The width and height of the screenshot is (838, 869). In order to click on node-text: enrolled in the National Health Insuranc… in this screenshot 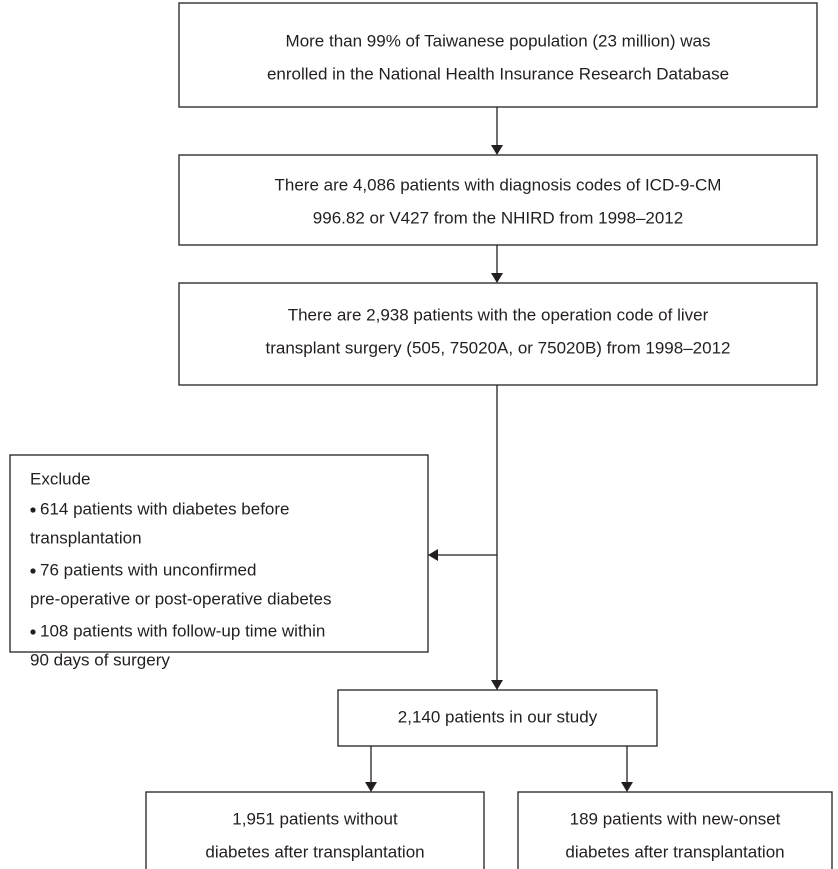, I will do `click(498, 73)`.